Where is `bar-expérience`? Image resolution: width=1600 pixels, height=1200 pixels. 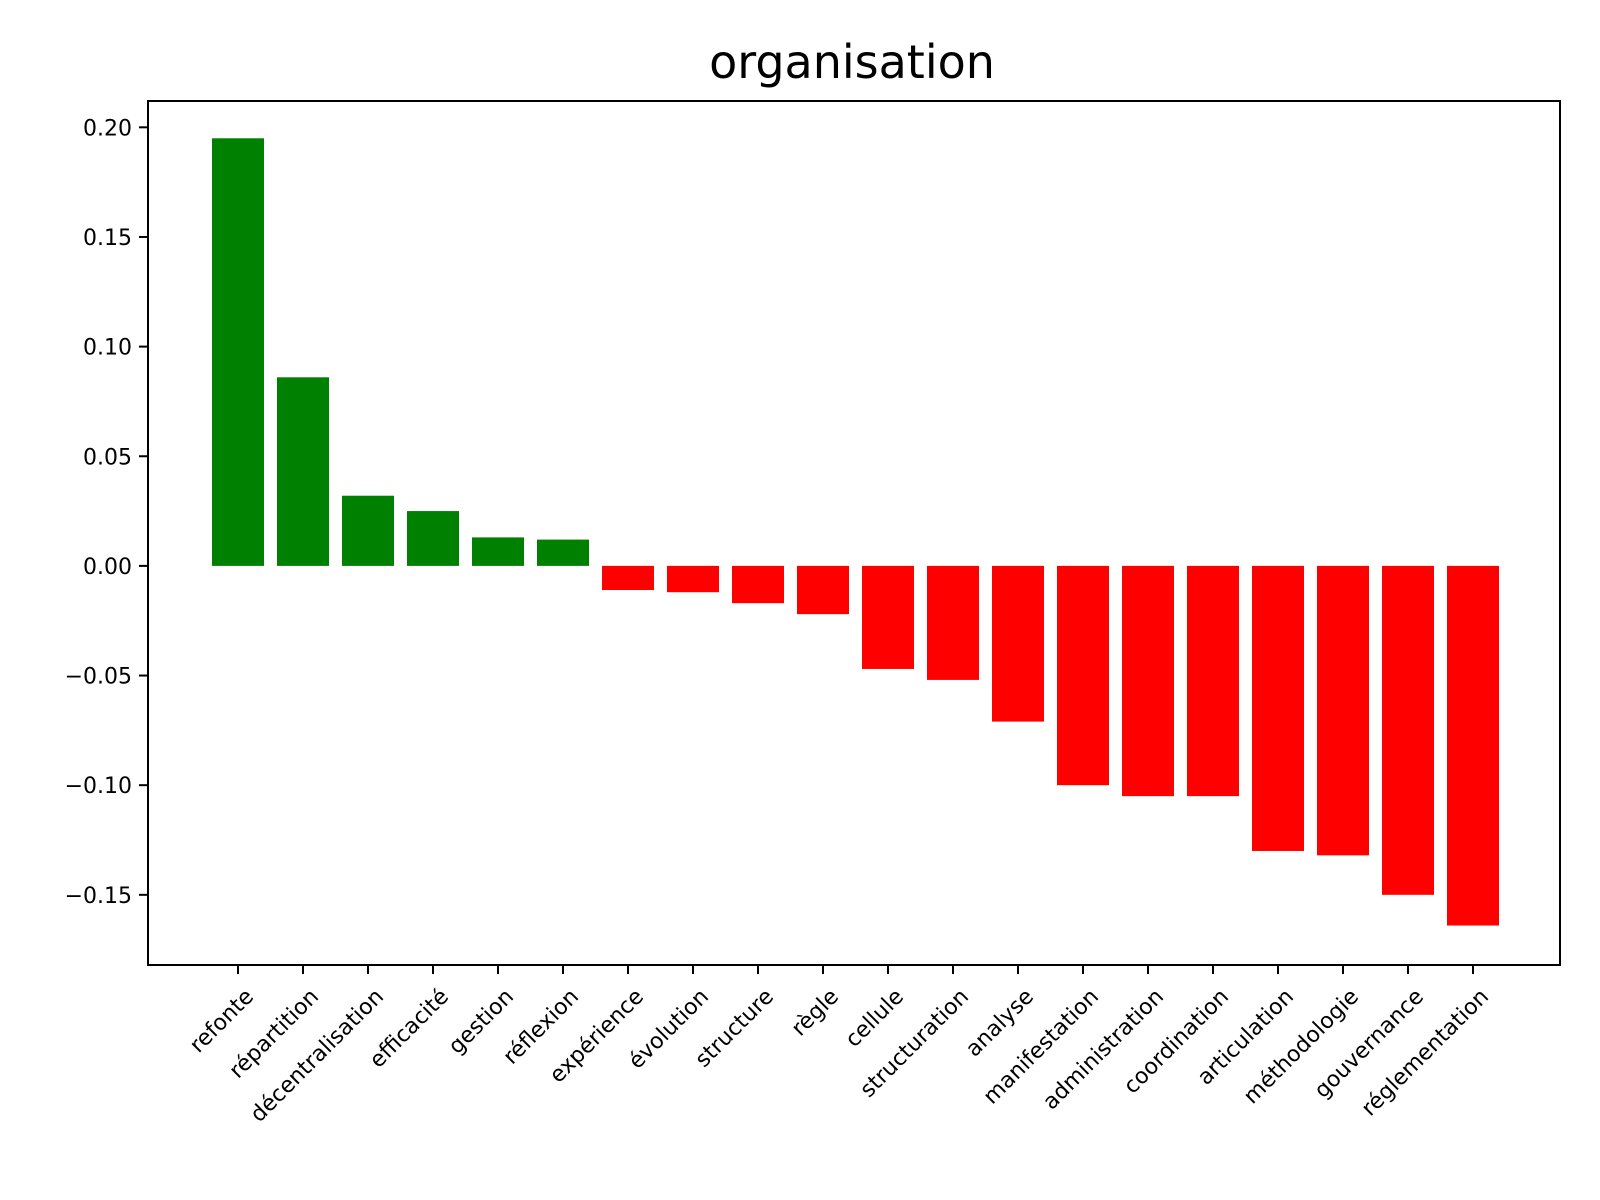 bar-expérience is located at coordinates (628, 578).